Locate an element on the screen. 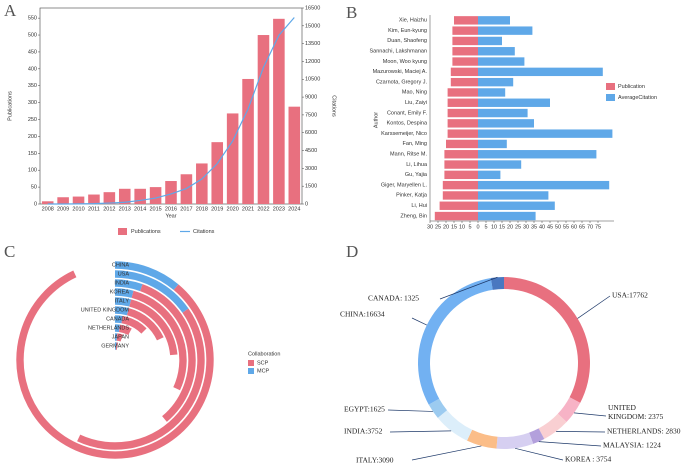 This screenshot has height=463, width=685. legend-title: Collaboration is located at coordinates (264, 354).